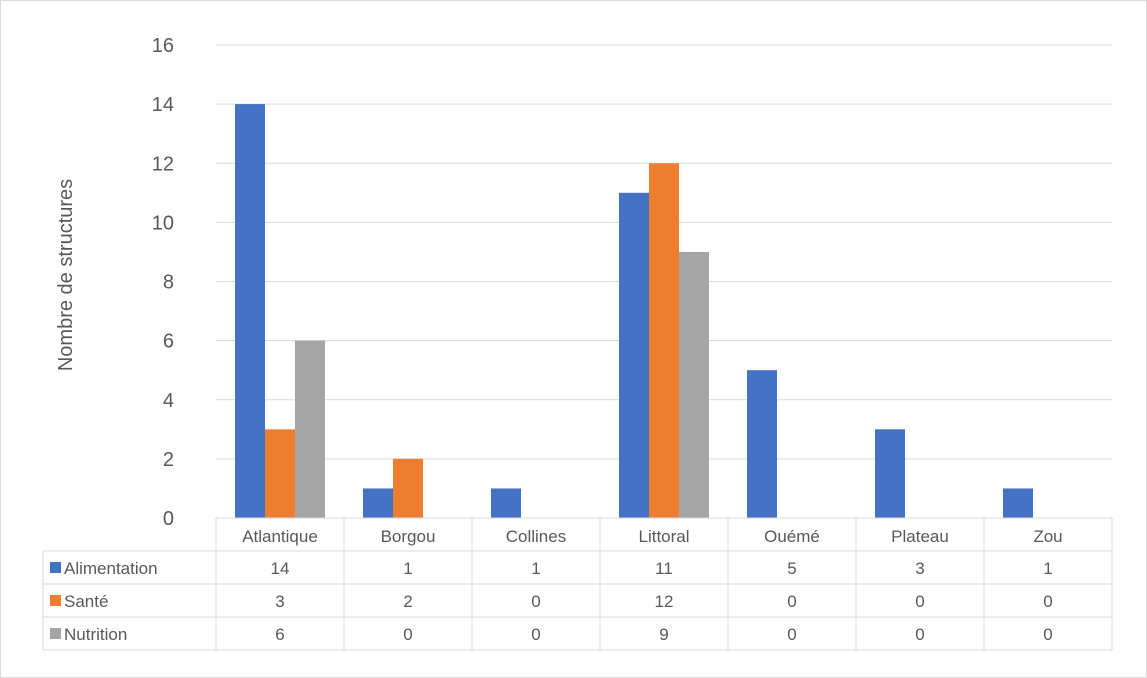  I want to click on data-label-nutrition-littoral: 9, so click(663, 634).